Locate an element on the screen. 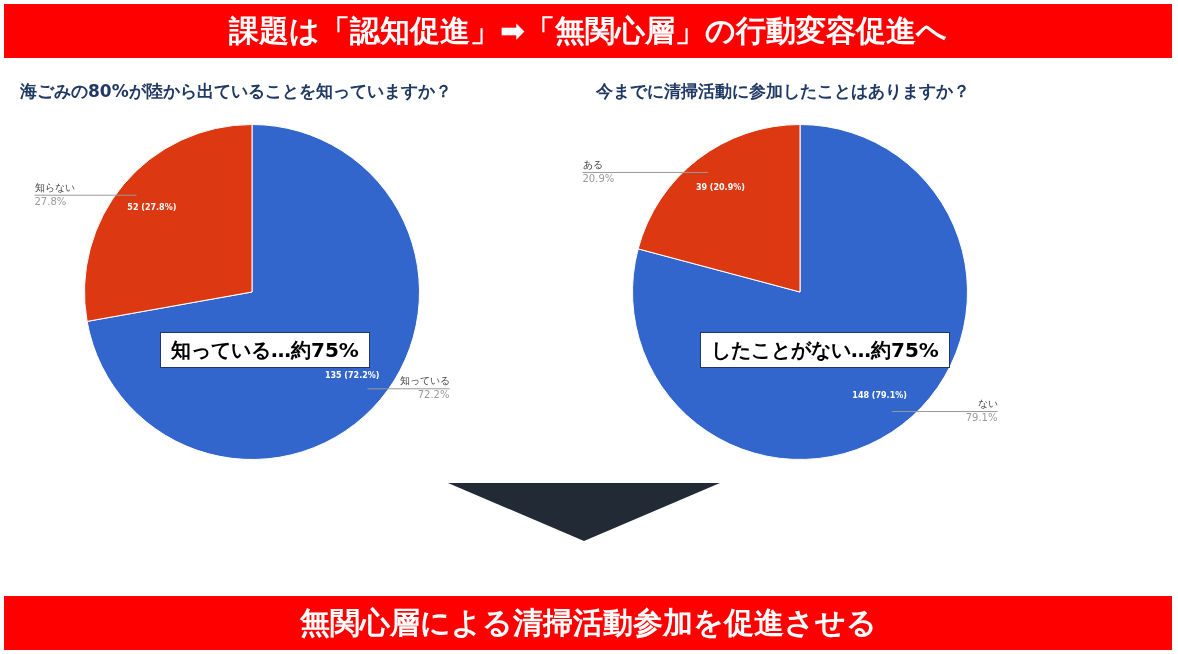  slice-label: 知らない is located at coordinates (54, 187).